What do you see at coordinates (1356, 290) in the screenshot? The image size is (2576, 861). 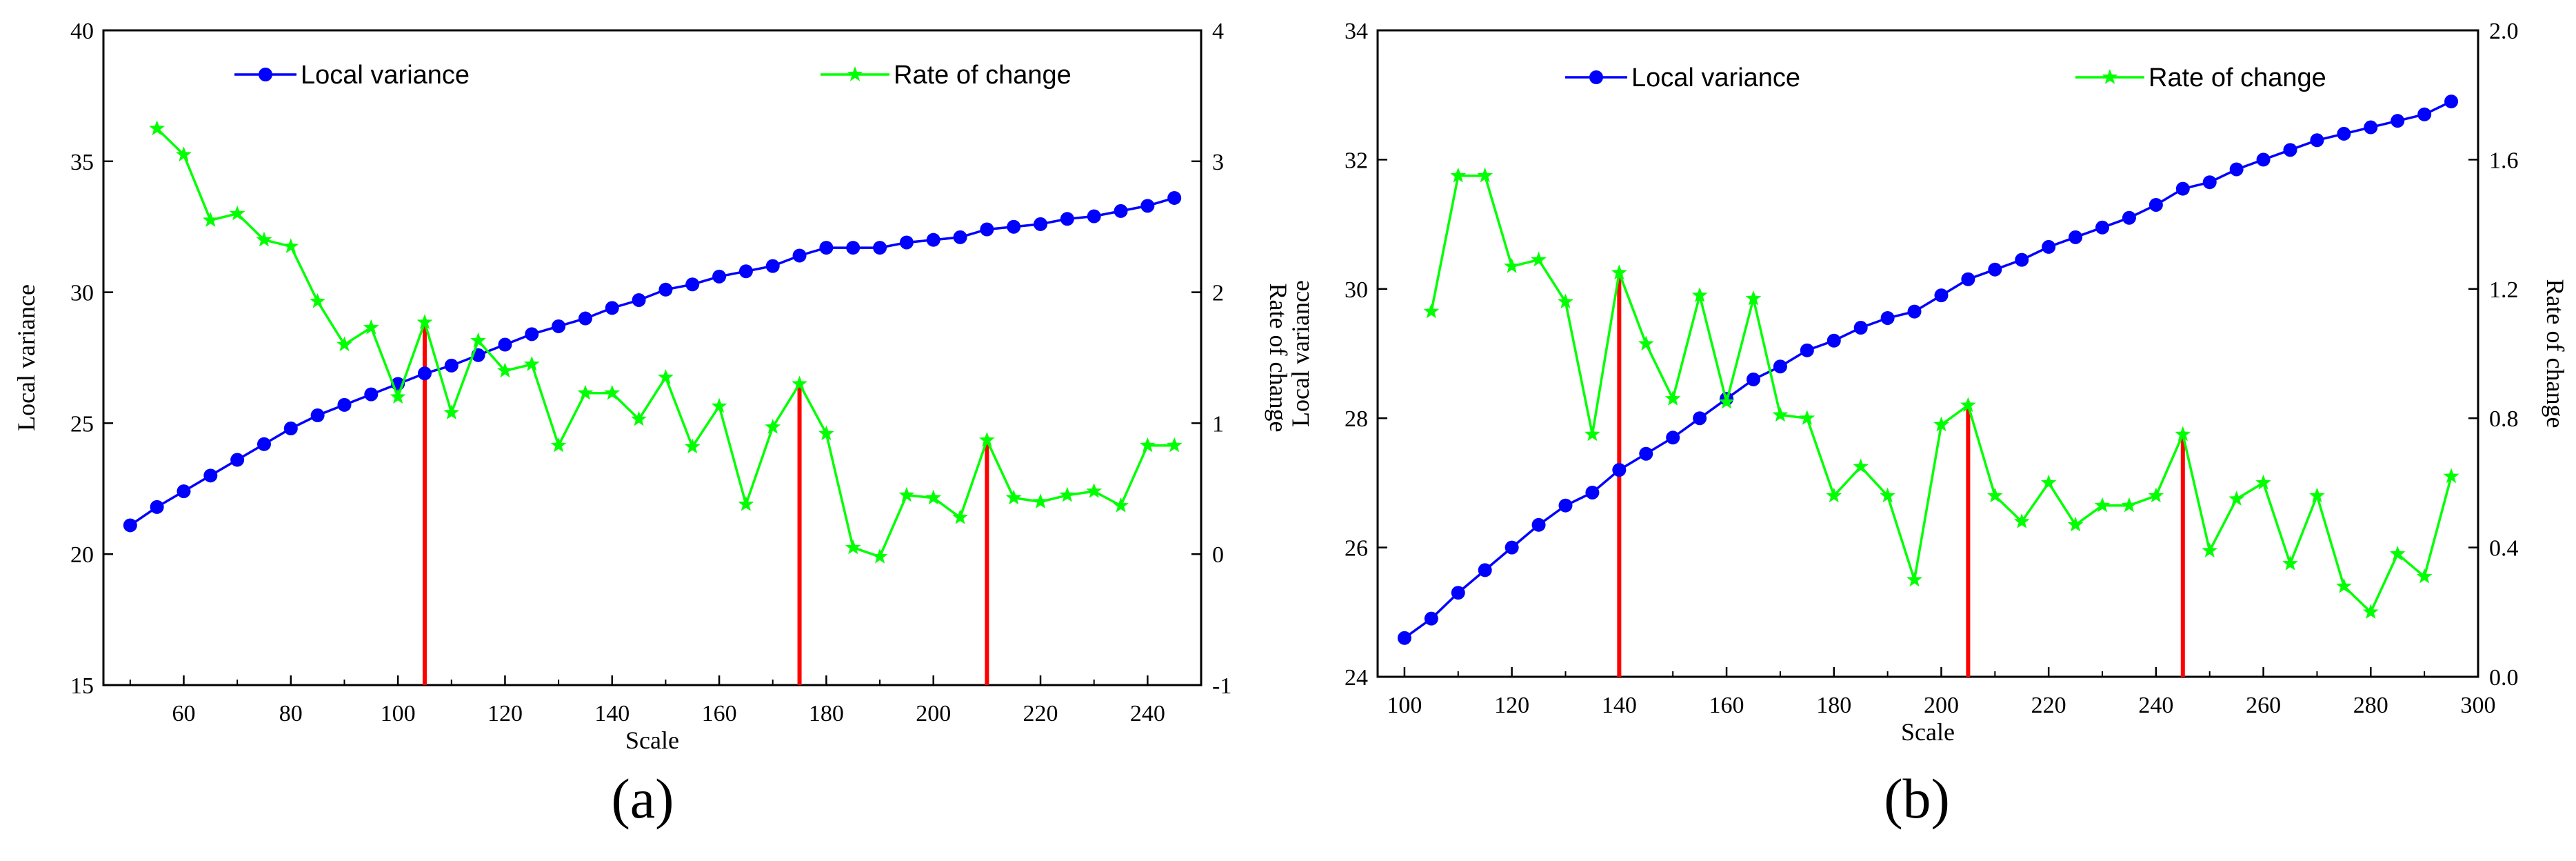 I see `y-left-tick-label: 30` at bounding box center [1356, 290].